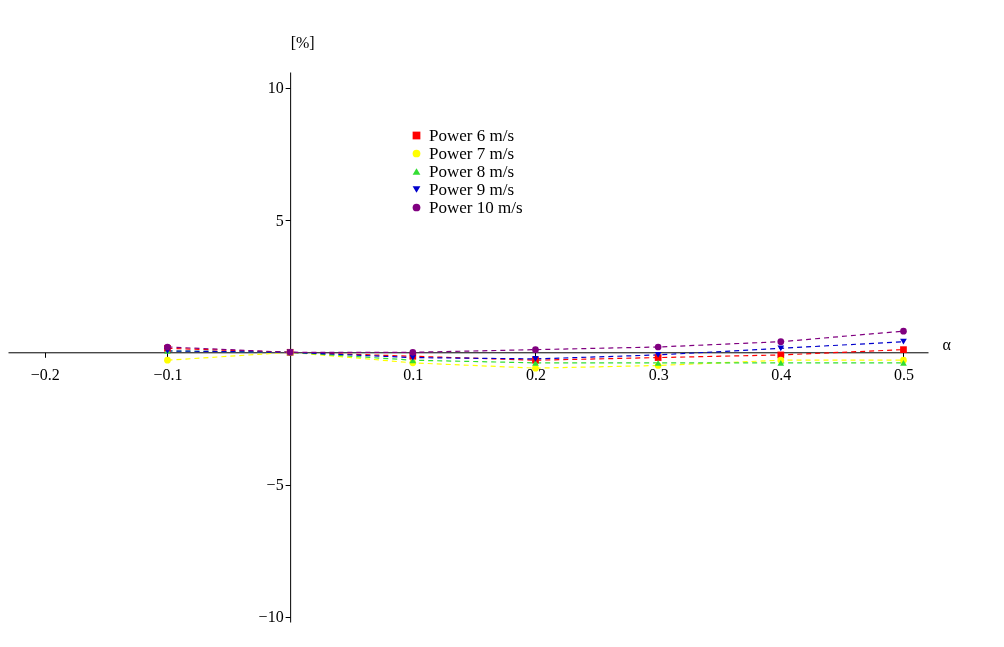 Image resolution: width=1004 pixels, height=647 pixels. Describe the element at coordinates (45, 374) in the screenshot. I see `x-tick-label: −0.2` at that location.